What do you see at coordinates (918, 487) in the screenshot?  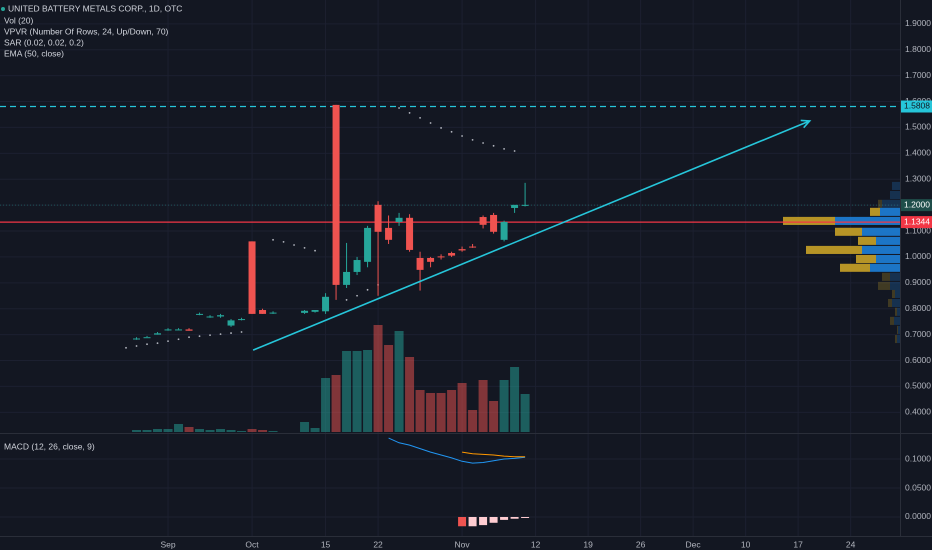 I see `y-tick-label: 0.0500` at bounding box center [918, 487].